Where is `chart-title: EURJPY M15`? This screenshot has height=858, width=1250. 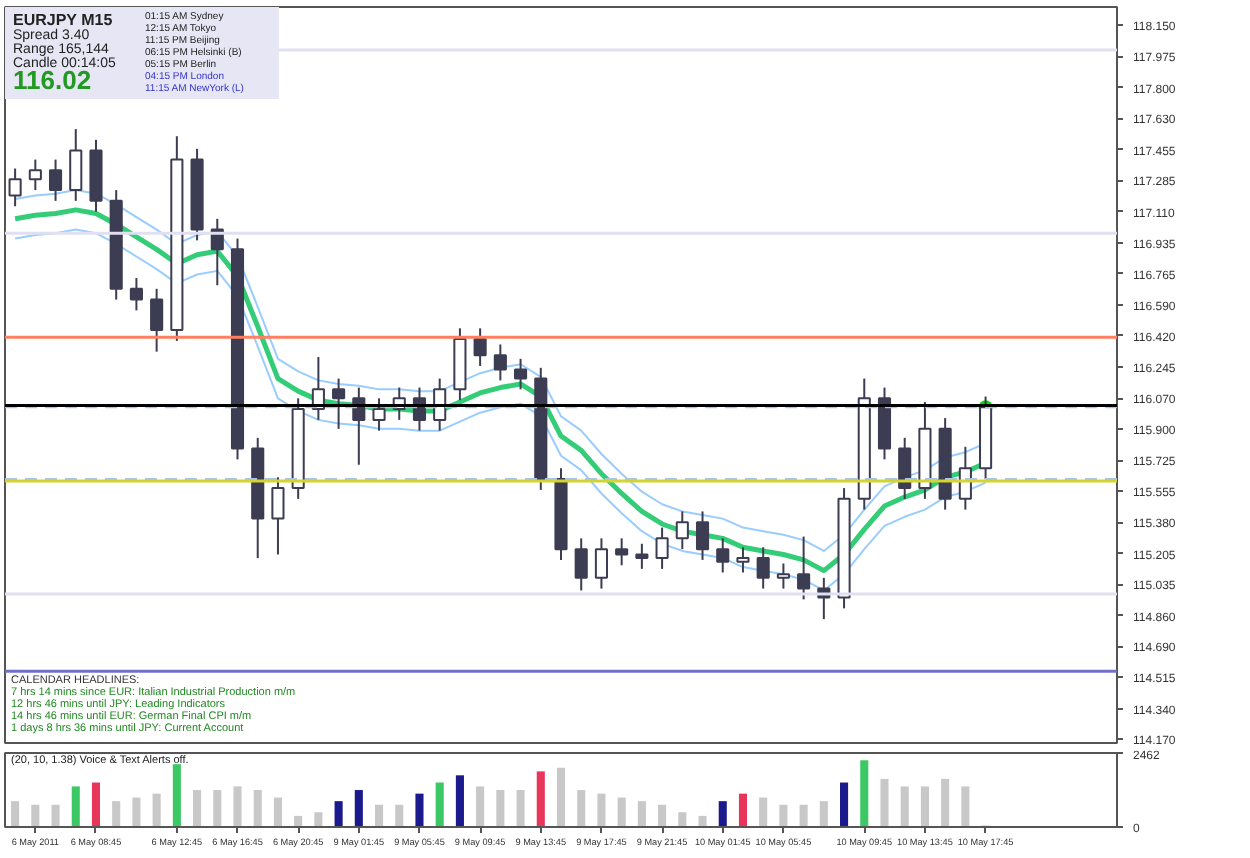 chart-title: EURJPY M15 is located at coordinates (63, 20).